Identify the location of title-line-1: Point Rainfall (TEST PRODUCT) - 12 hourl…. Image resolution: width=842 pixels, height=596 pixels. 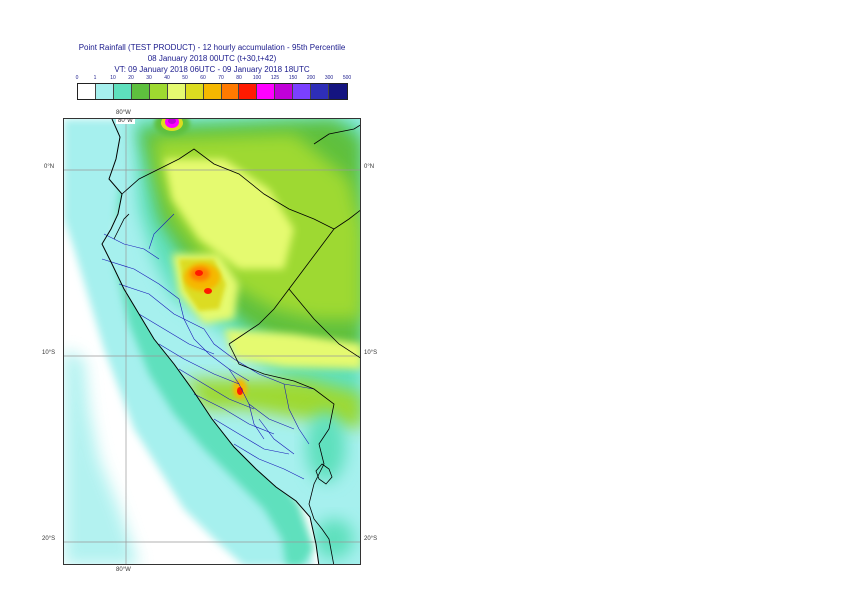
(212, 47).